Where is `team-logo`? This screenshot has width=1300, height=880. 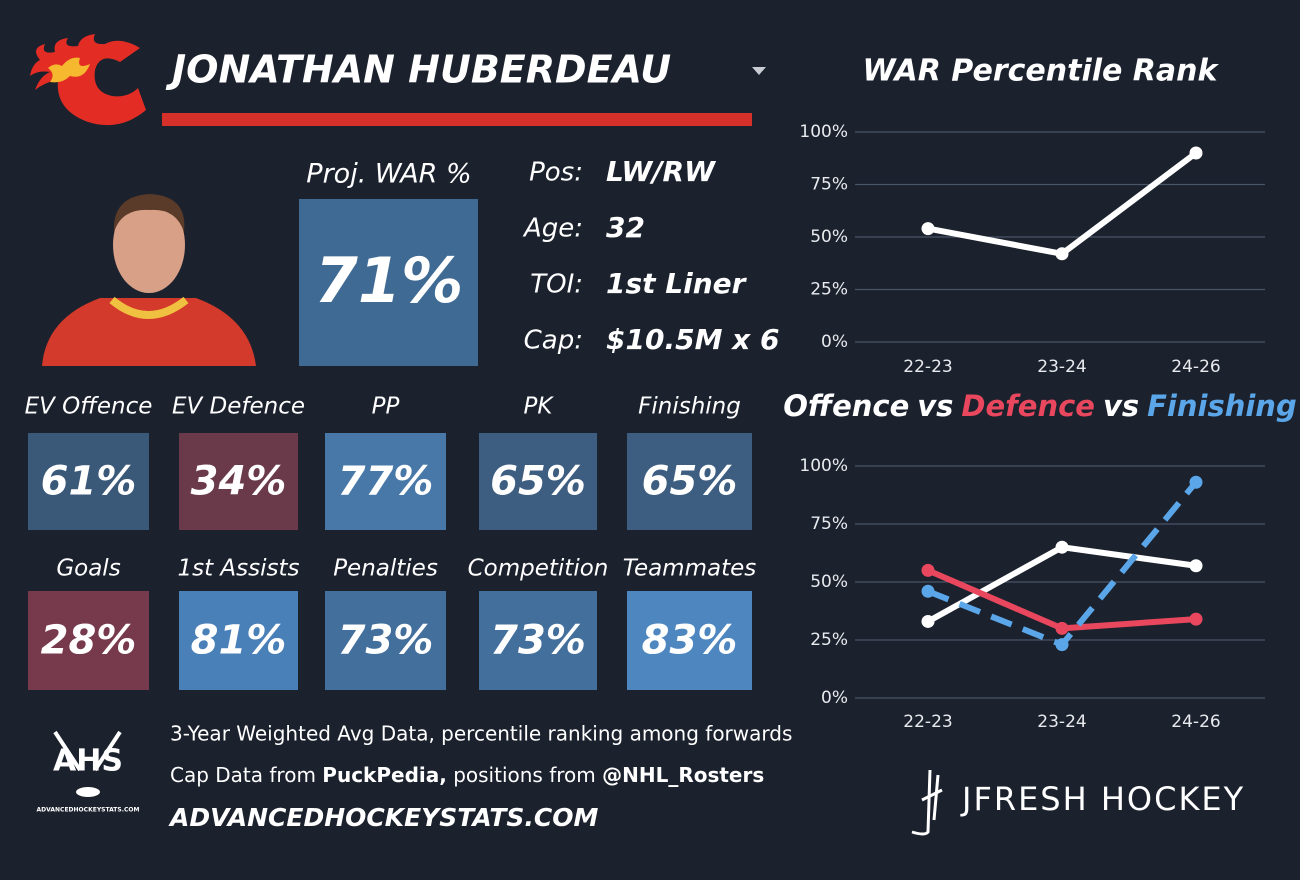 team-logo is located at coordinates (88, 80).